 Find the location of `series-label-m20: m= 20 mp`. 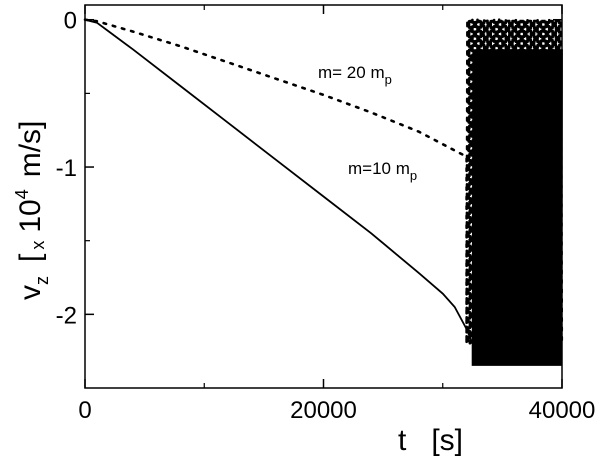

series-label-m20: m= 20 mp is located at coordinates (355, 75).